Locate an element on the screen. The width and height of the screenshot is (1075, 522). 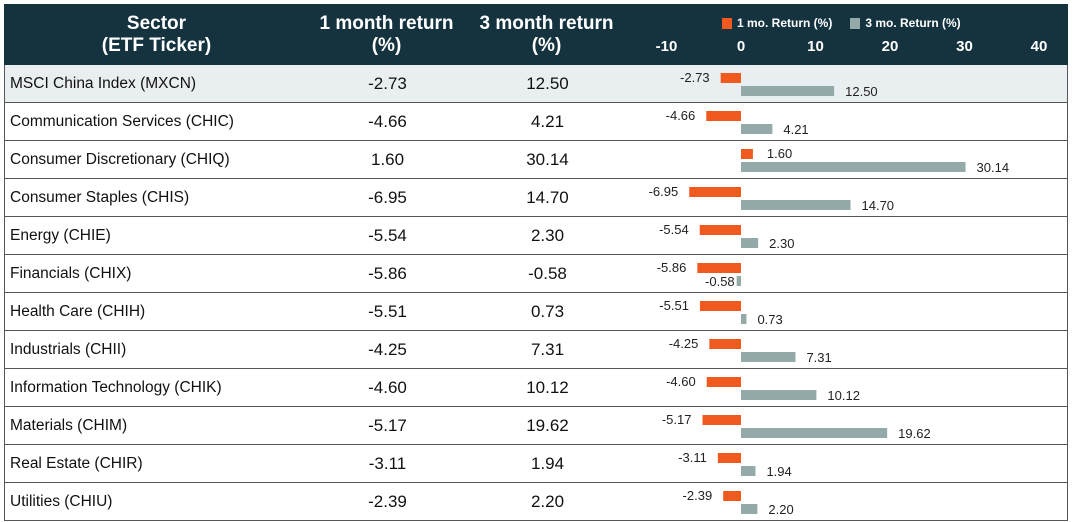
data-label-1m: -5.86 is located at coordinates (672, 267).